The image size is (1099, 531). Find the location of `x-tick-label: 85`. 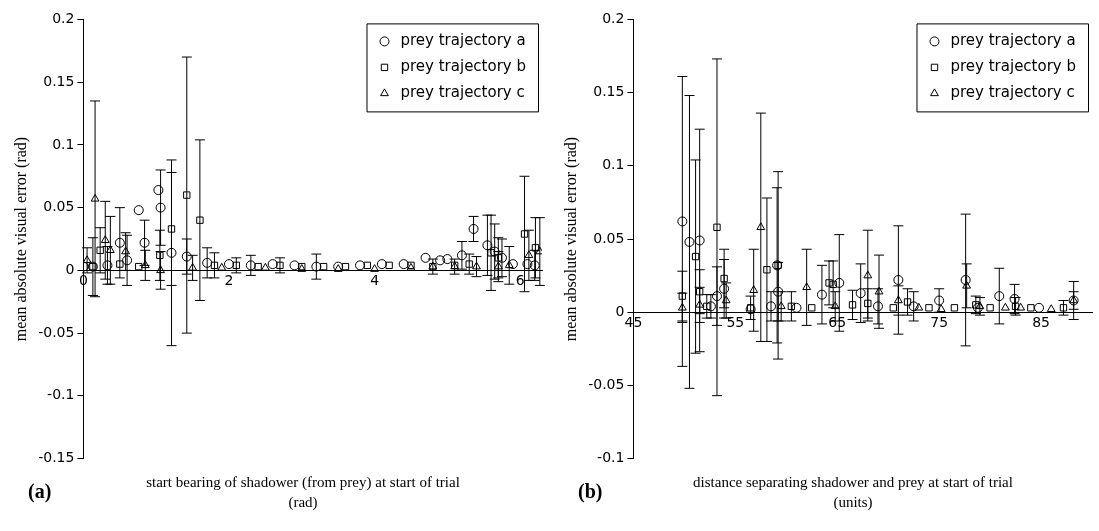

x-tick-label: 85 is located at coordinates (1041, 322).